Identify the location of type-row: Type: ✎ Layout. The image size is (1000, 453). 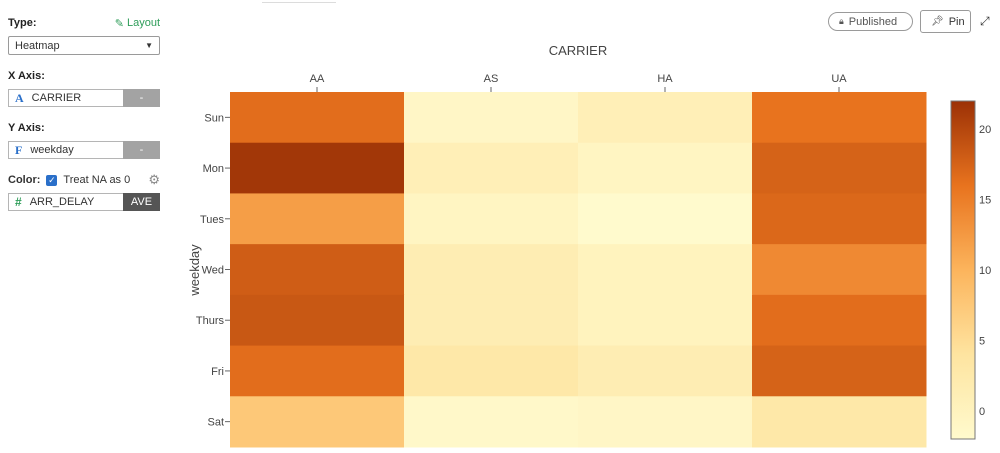
(84, 23).